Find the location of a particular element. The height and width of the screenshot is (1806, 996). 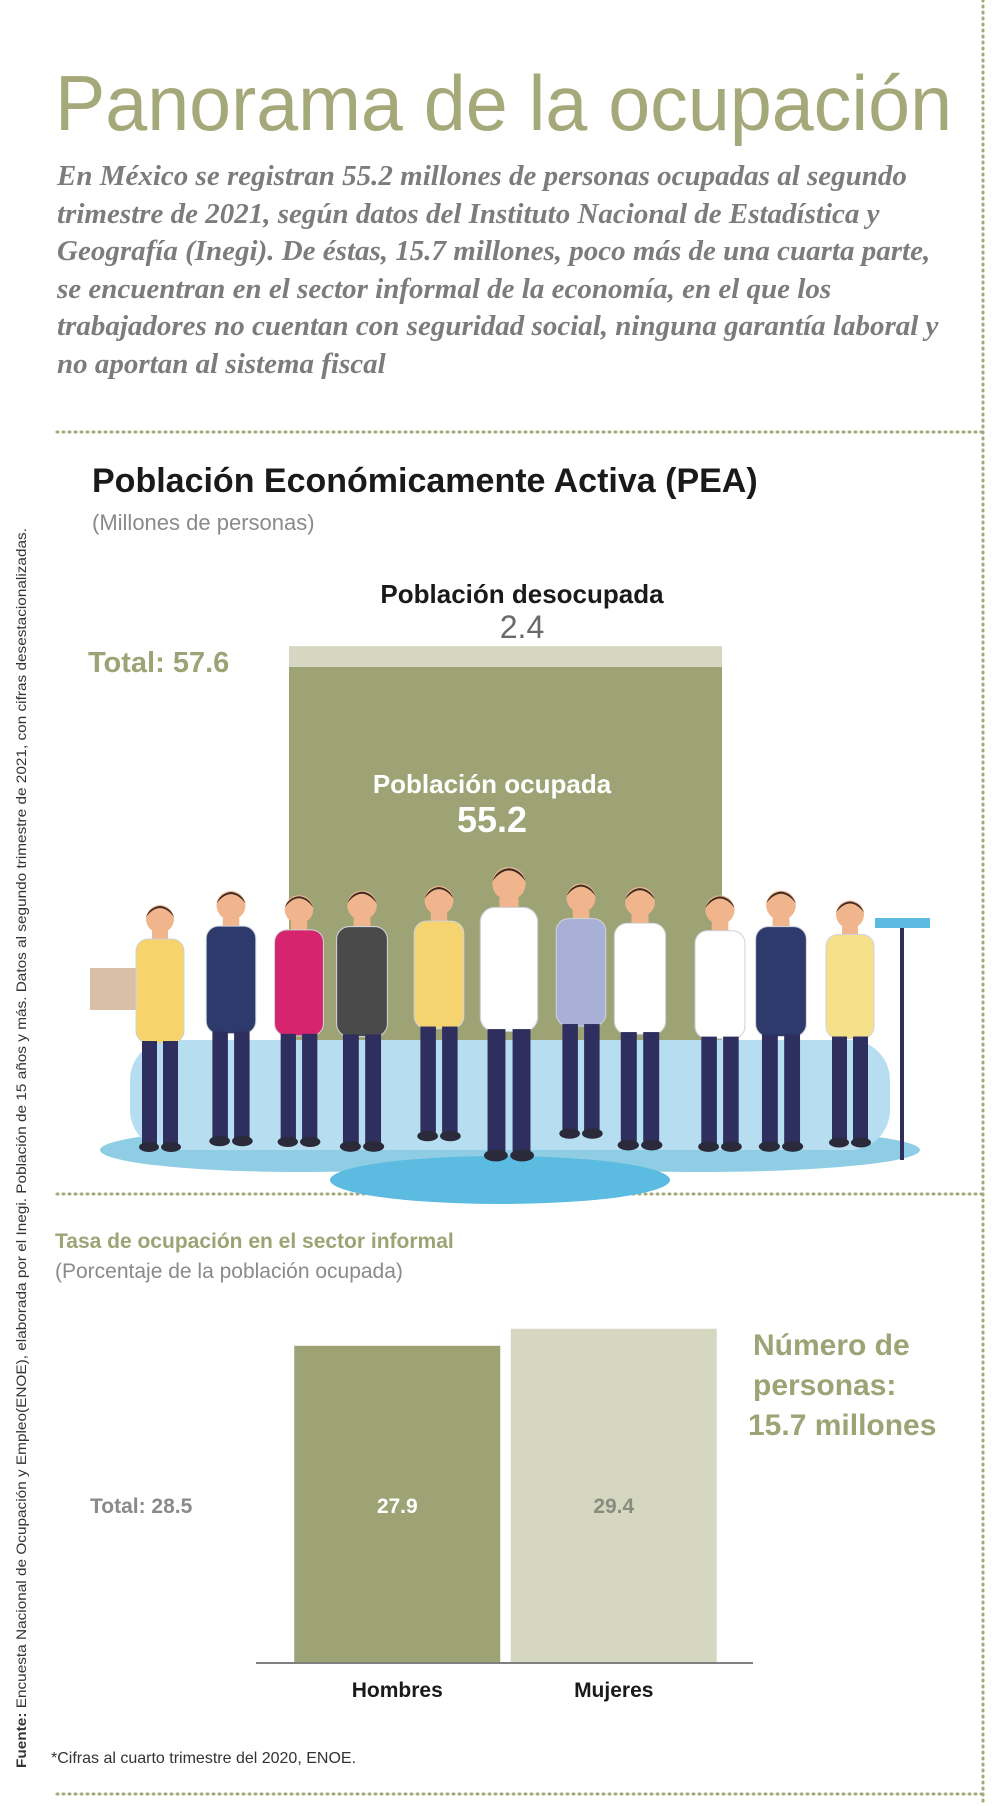

chart-title: Tasa de ocupación en el sector informal is located at coordinates (254, 1241).